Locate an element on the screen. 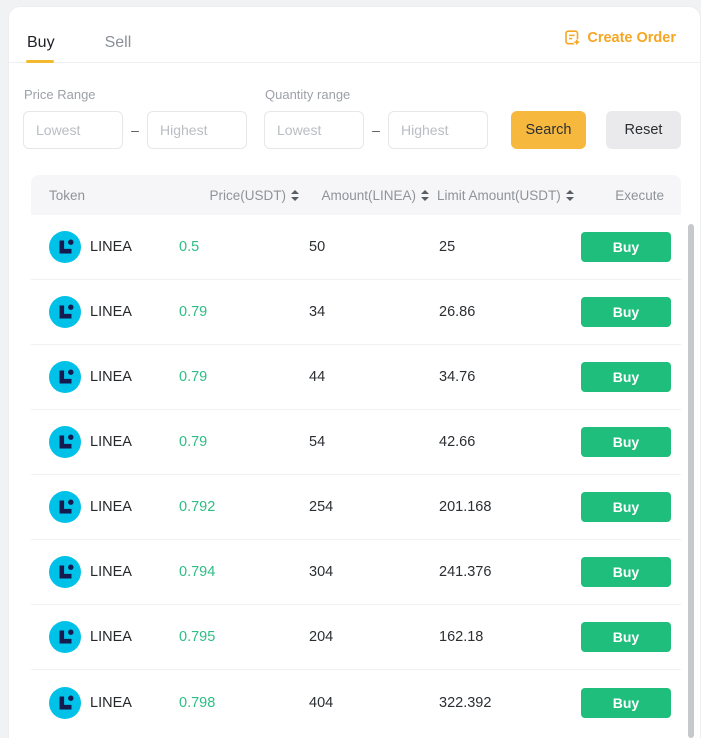  price-range-group: Price Range – is located at coordinates (135, 118).